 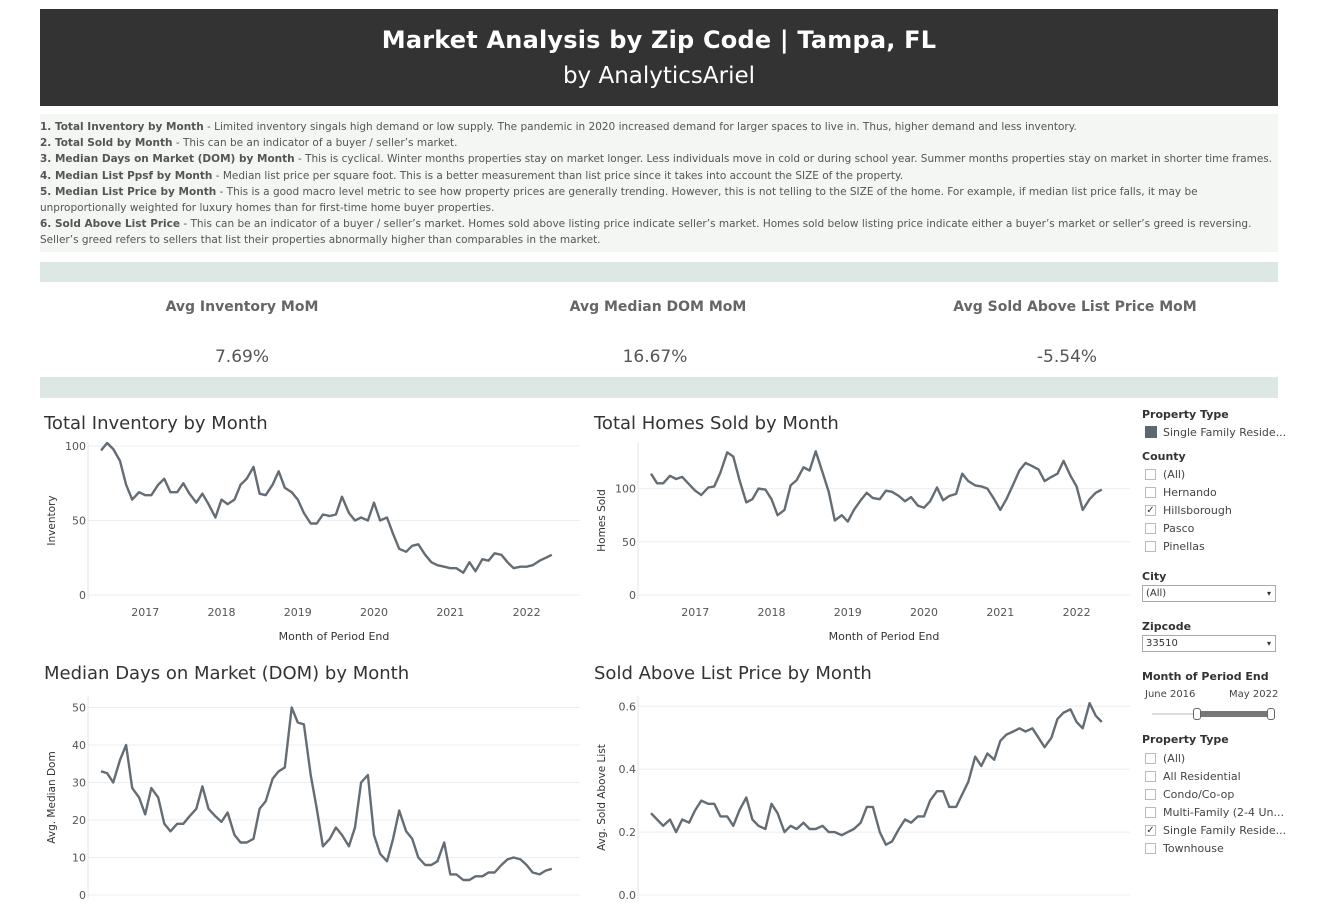 I want to click on period-slider-start-handle, so click(x=1197, y=714).